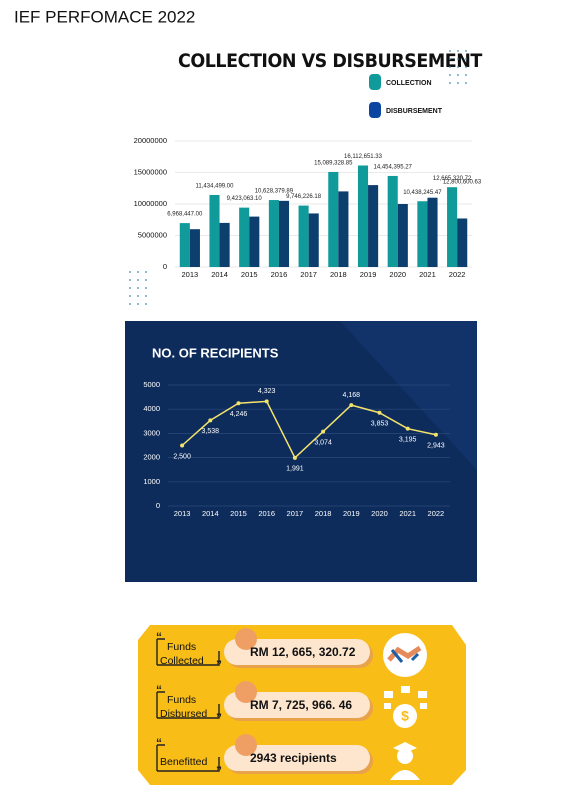 This screenshot has height=802, width=577. I want to click on data-label: 10,438,245.47, so click(422, 193).